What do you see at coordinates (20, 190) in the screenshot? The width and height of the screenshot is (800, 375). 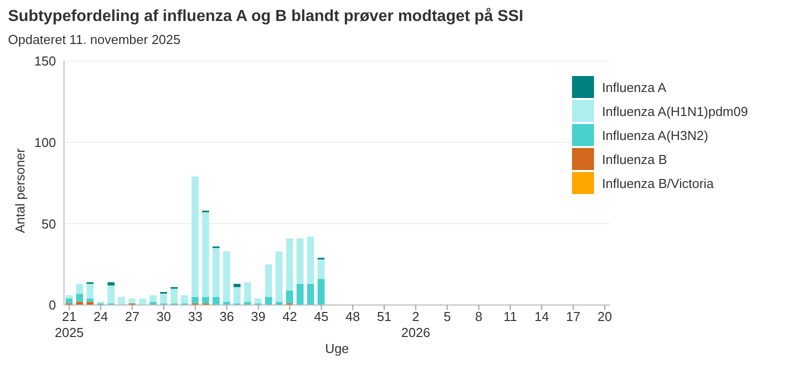 I see `y-axis-title: Antal personer` at bounding box center [20, 190].